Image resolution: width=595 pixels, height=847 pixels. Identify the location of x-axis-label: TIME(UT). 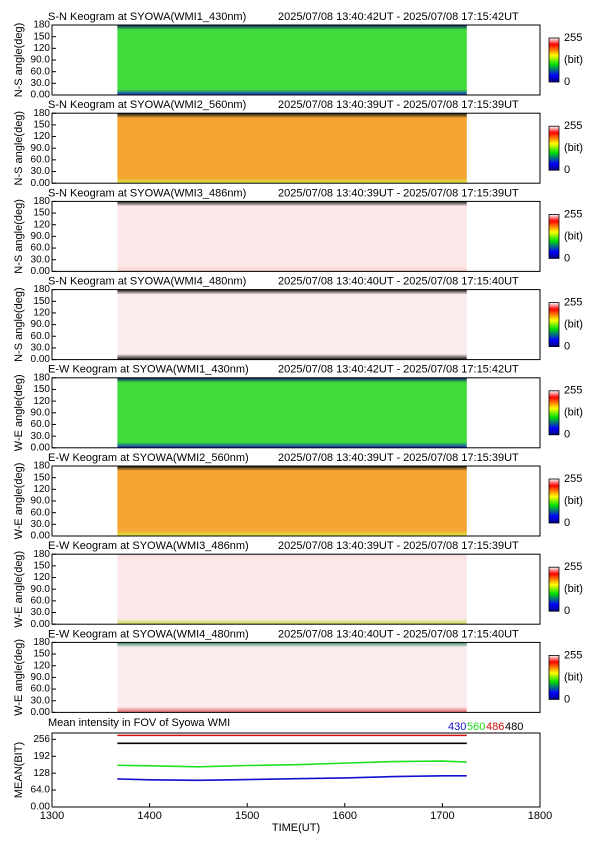
(296, 828).